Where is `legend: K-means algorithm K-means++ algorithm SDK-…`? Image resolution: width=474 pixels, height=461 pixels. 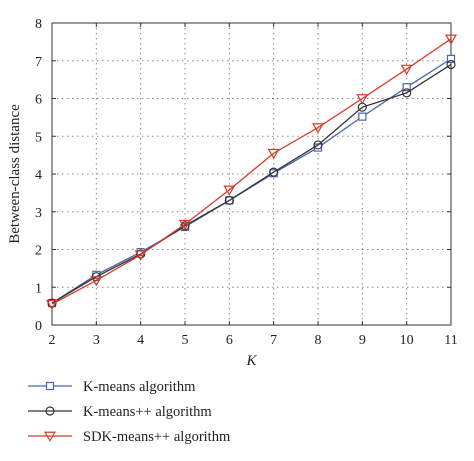 legend: K-means algorithm K-means++ algorithm SDK-… is located at coordinates (129, 412).